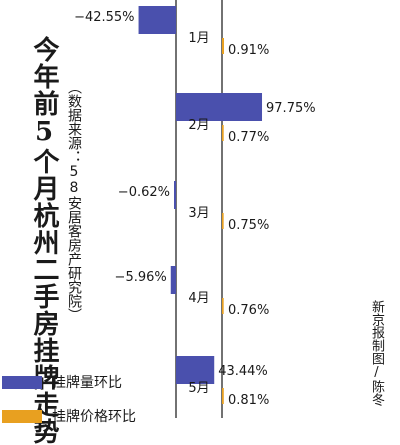 This screenshot has width=400, height=445. Describe the element at coordinates (243, 371) in the screenshot. I see `volume-value-label: 43.44%` at that location.